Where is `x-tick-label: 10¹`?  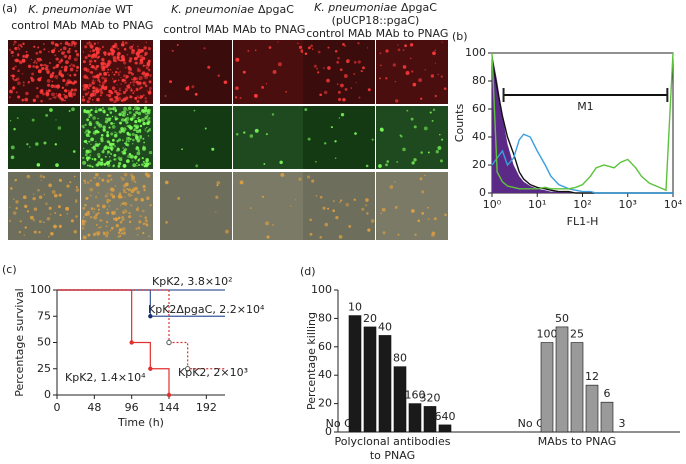 x-tick-label: 10¹ is located at coordinates (537, 204).